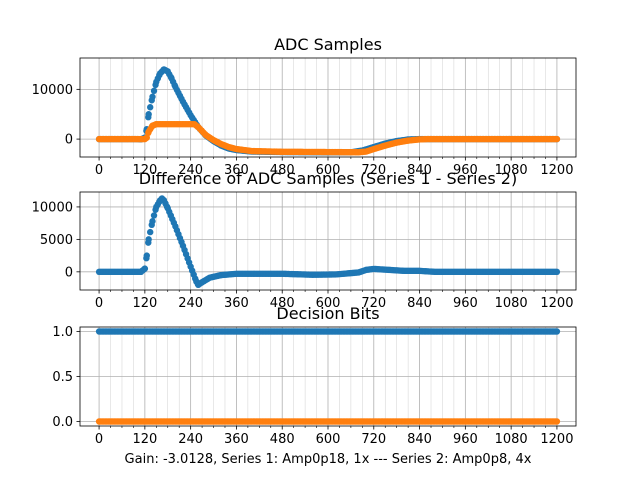 The width and height of the screenshot is (640, 480). I want to click on subplot-title: Decision Bits, so click(327, 313).